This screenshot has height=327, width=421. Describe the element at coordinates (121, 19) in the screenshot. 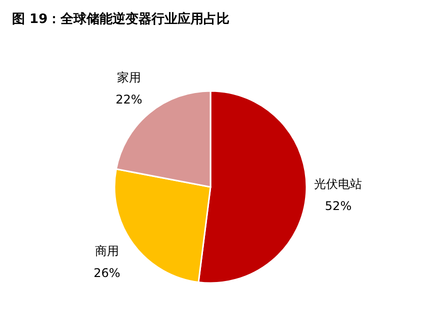

I see `chart-title: 图 19：全球储能逆变器行业应用占比` at that location.